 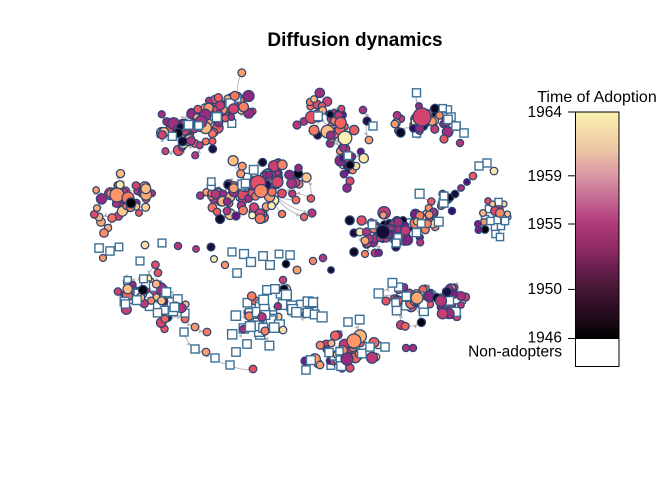 I want to click on svg-text: Non-adopters, so click(x=515, y=352).